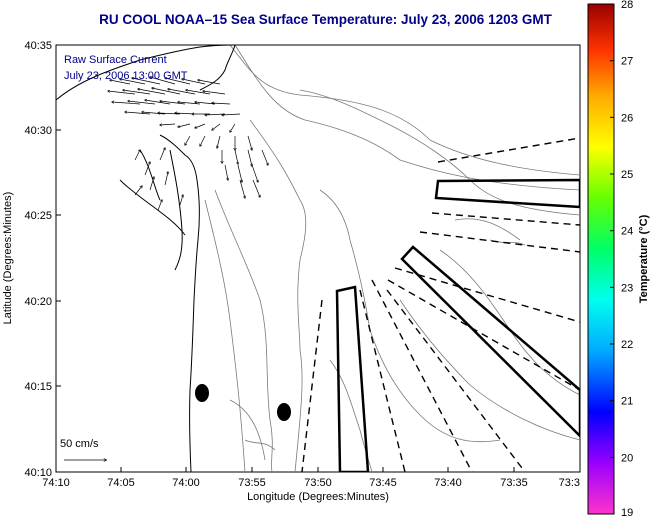 Image resolution: width=651 pixels, height=518 pixels. Describe the element at coordinates (627, 62) in the screenshot. I see `colorbar-tick-label: 27` at that location.